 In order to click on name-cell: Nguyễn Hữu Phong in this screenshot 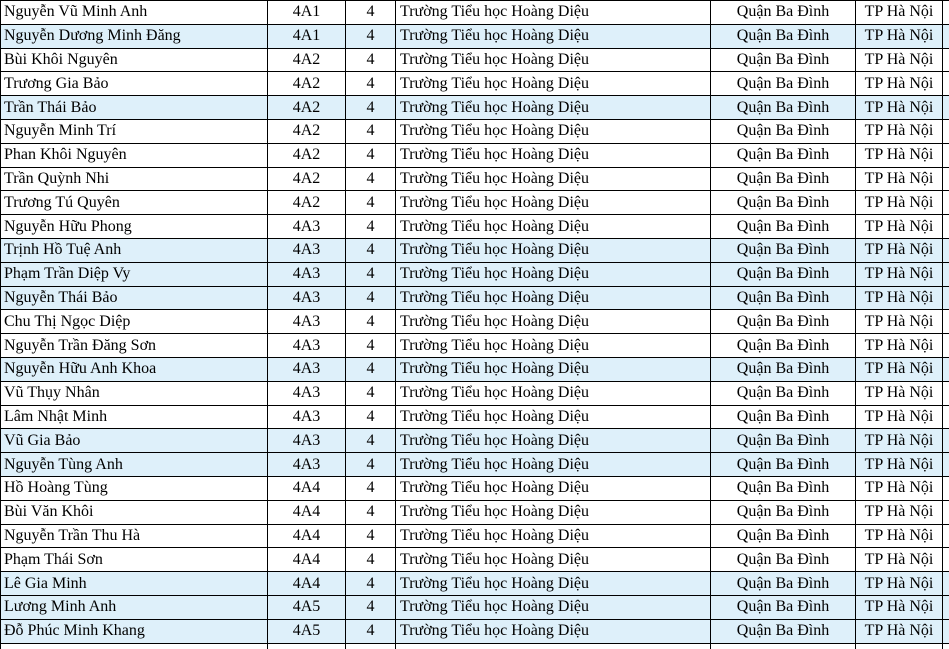, I will do `click(134, 226)`.